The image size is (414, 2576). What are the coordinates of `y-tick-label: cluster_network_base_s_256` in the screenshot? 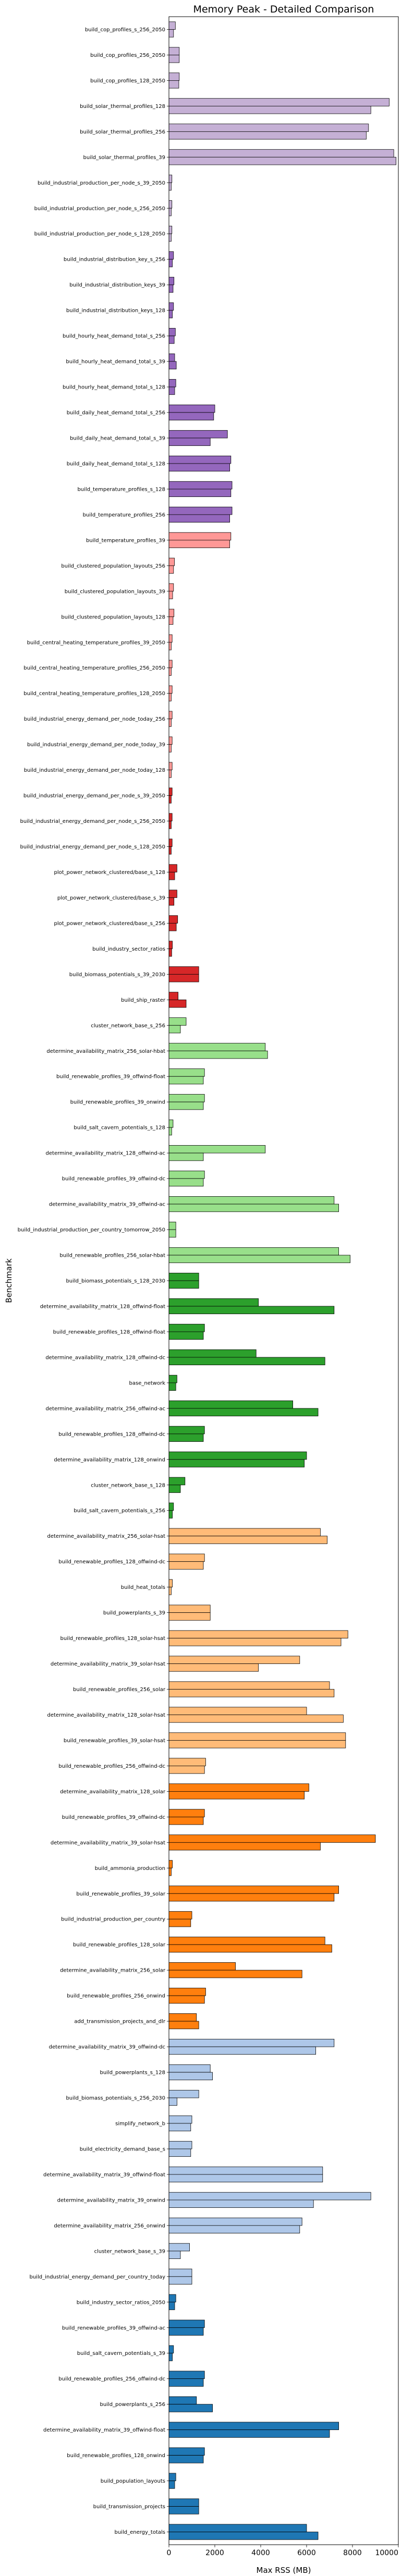 It's located at (128, 1026).